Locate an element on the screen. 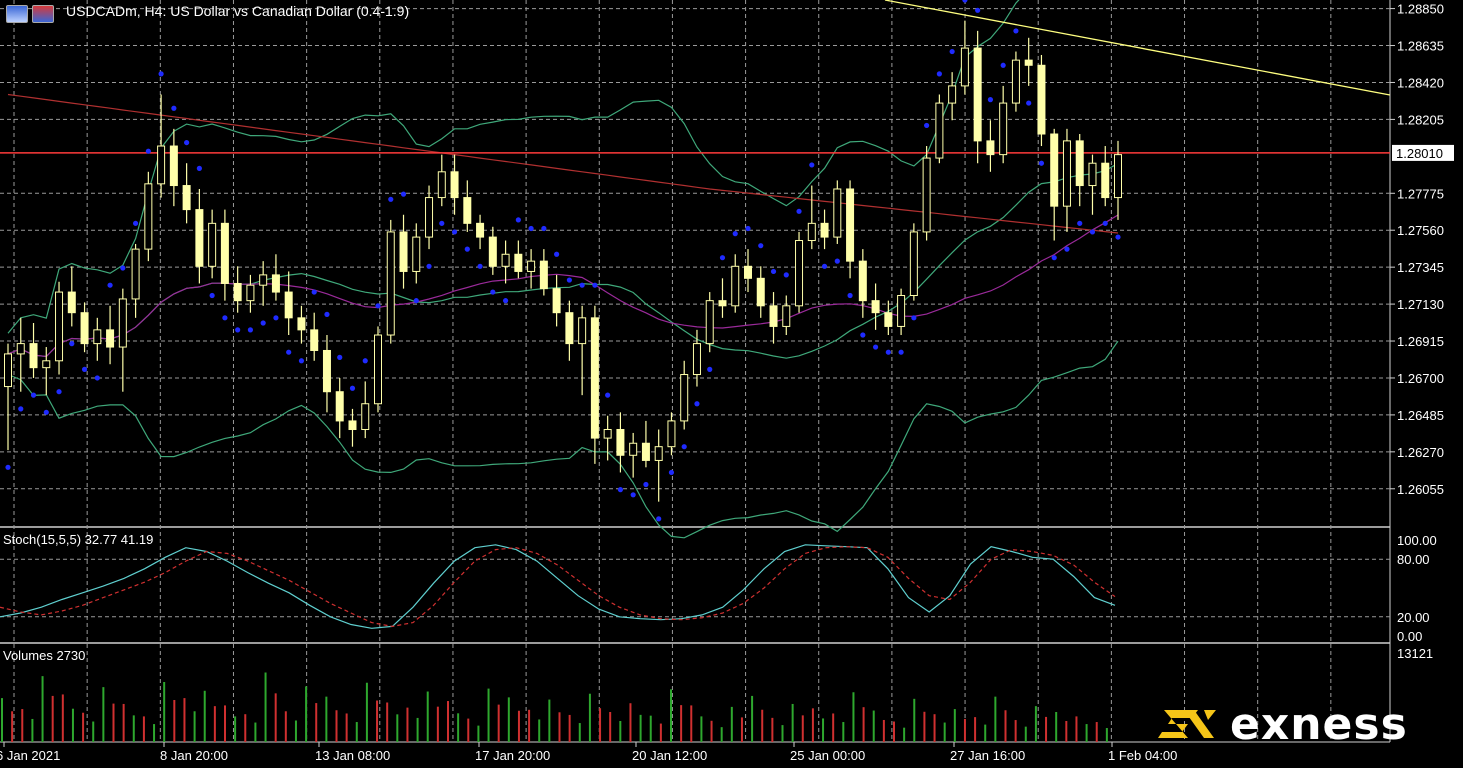 This screenshot has height=768, width=1463. volume-pane is located at coordinates (554, 707).